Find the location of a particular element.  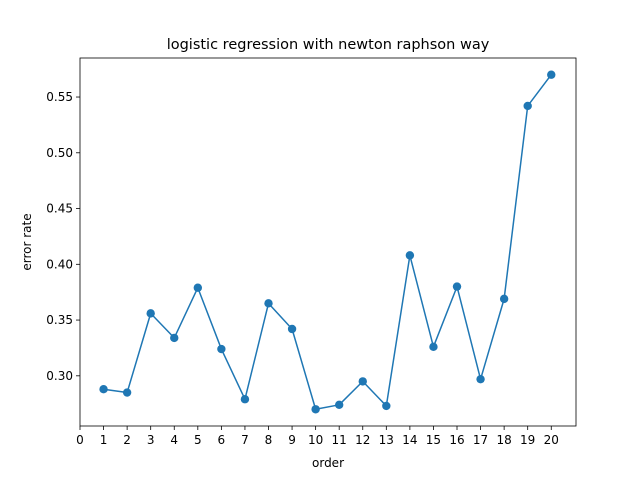

x-tick-label: 7 is located at coordinates (245, 440).